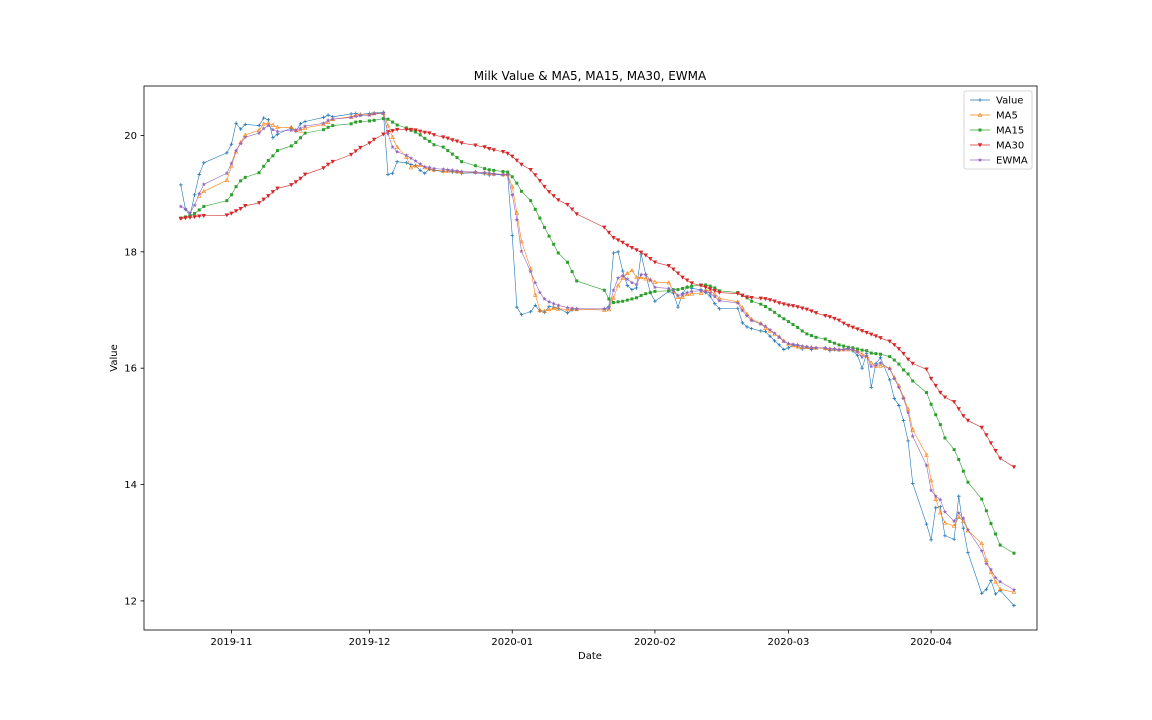 The width and height of the screenshot is (1152, 720). I want to click on x-tick-label: 2019-11, so click(232, 642).